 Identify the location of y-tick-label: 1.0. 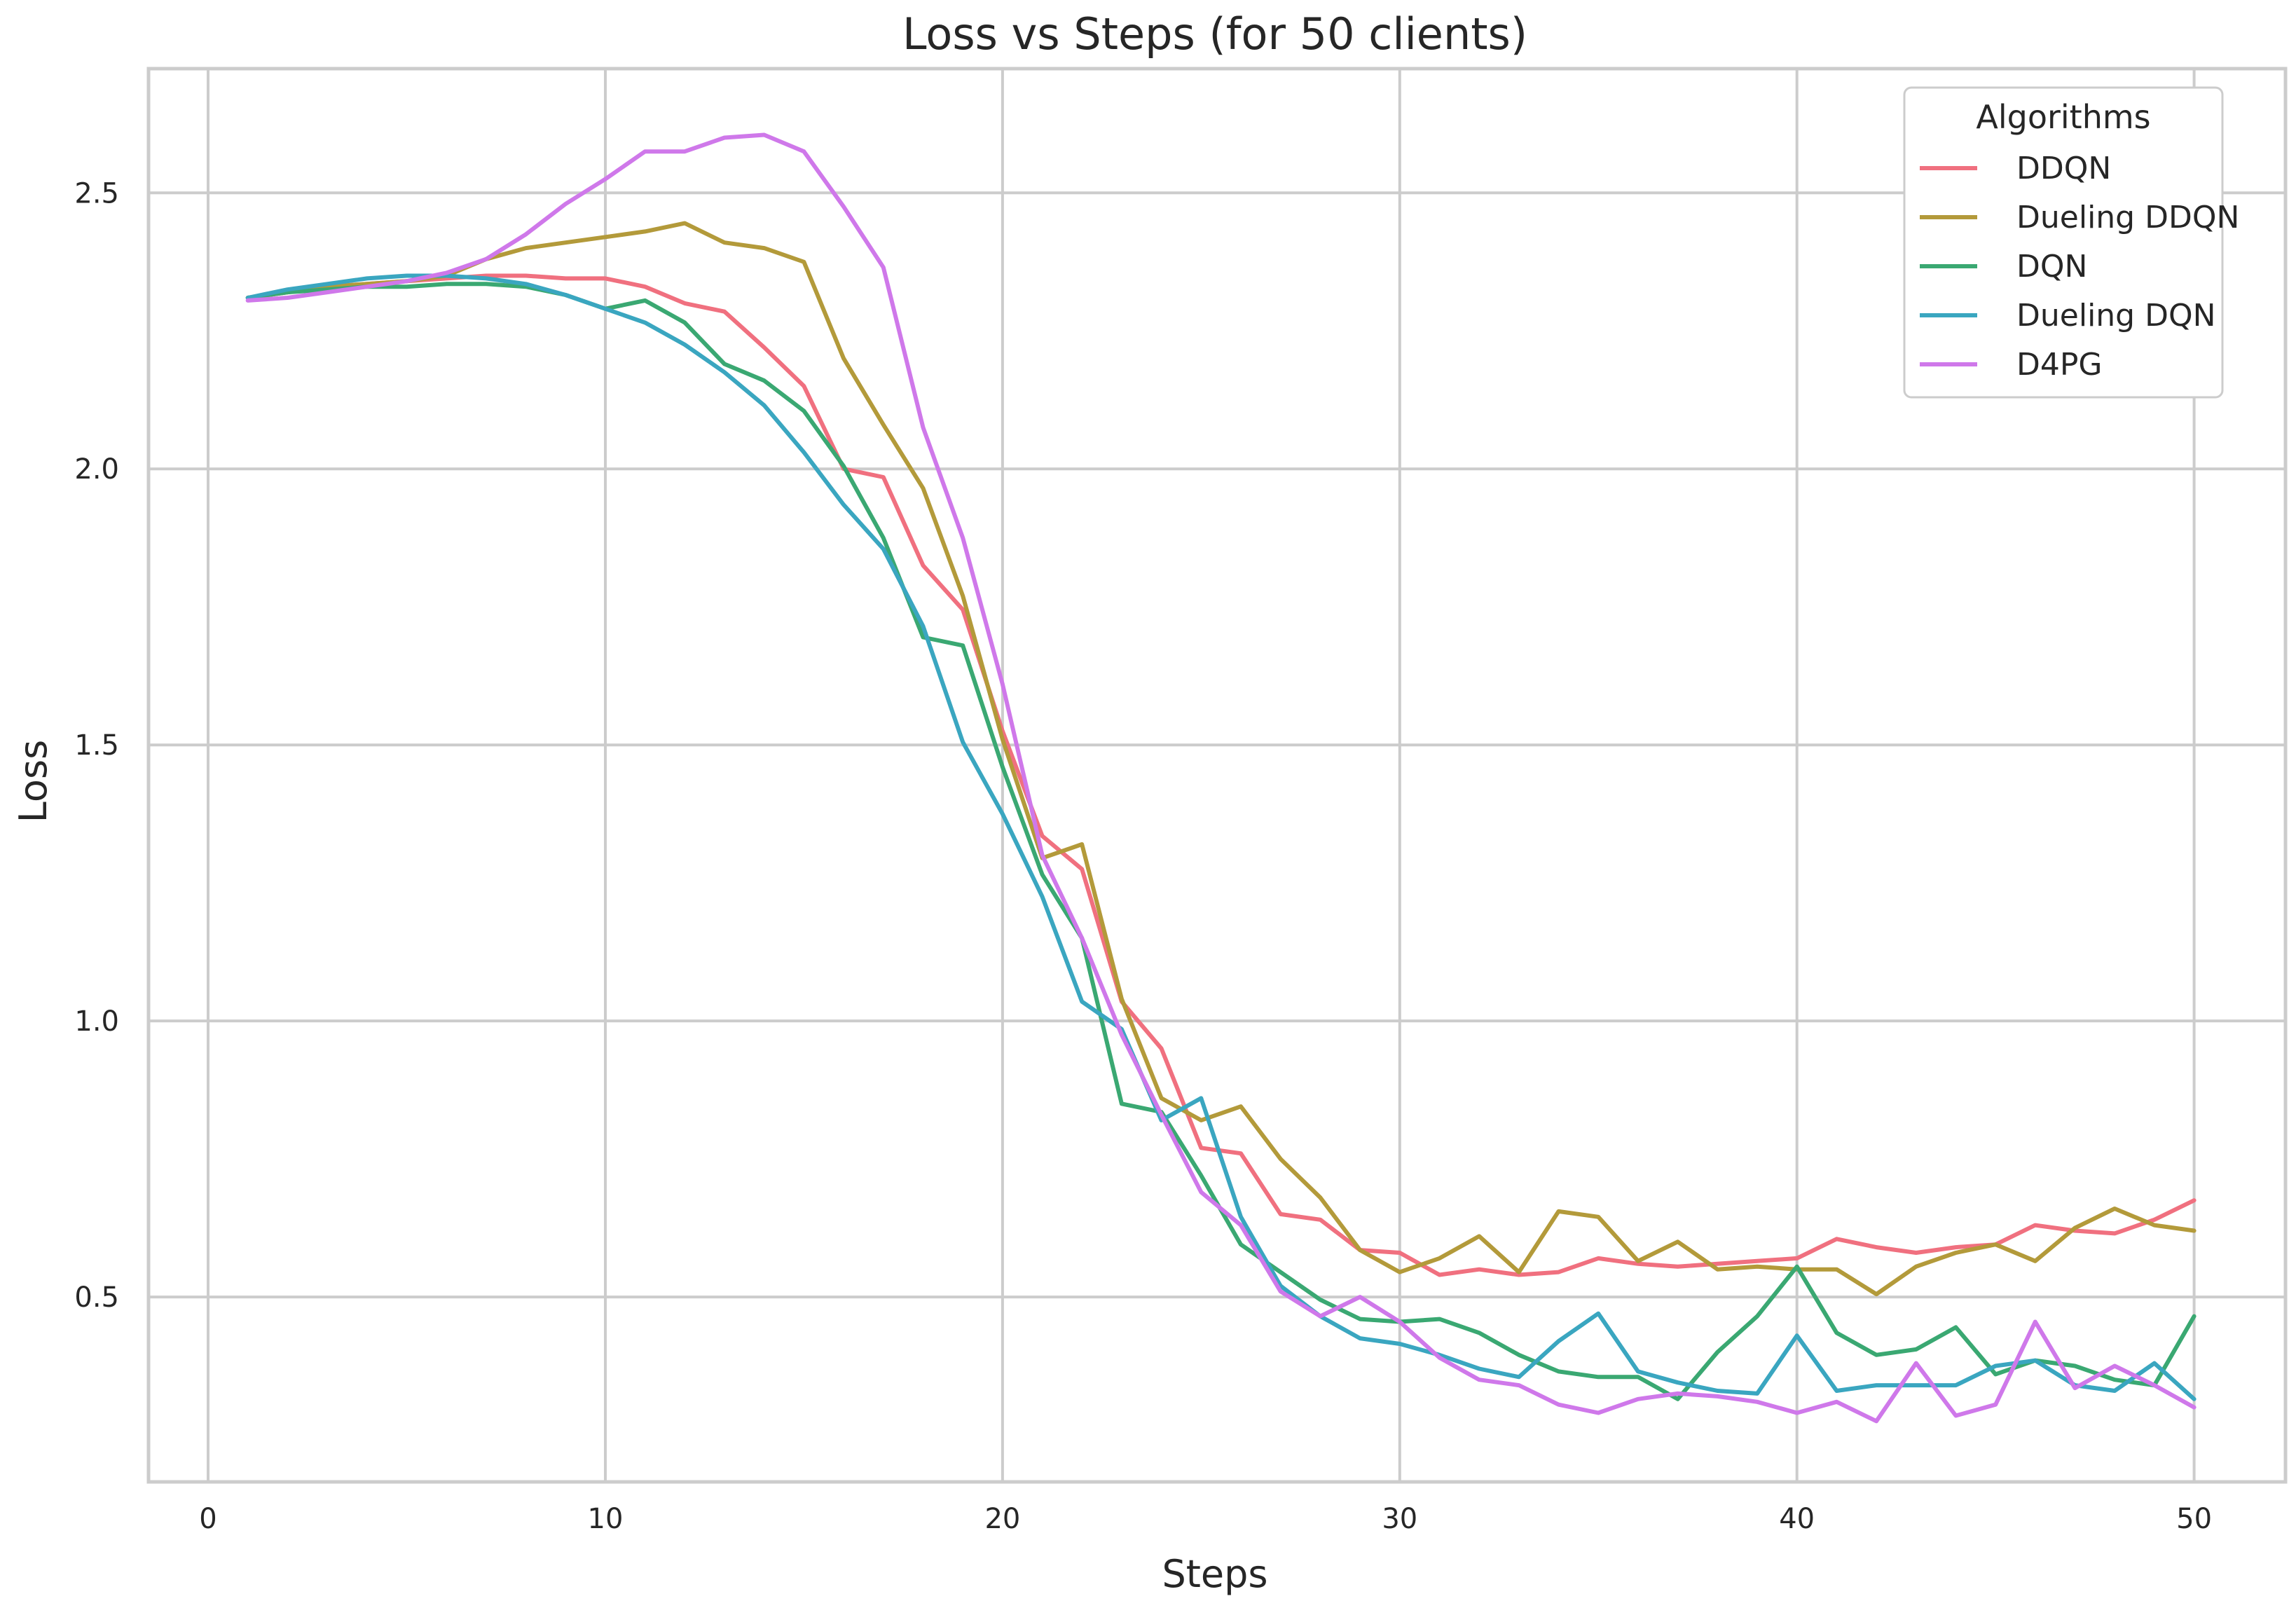
(96, 1021).